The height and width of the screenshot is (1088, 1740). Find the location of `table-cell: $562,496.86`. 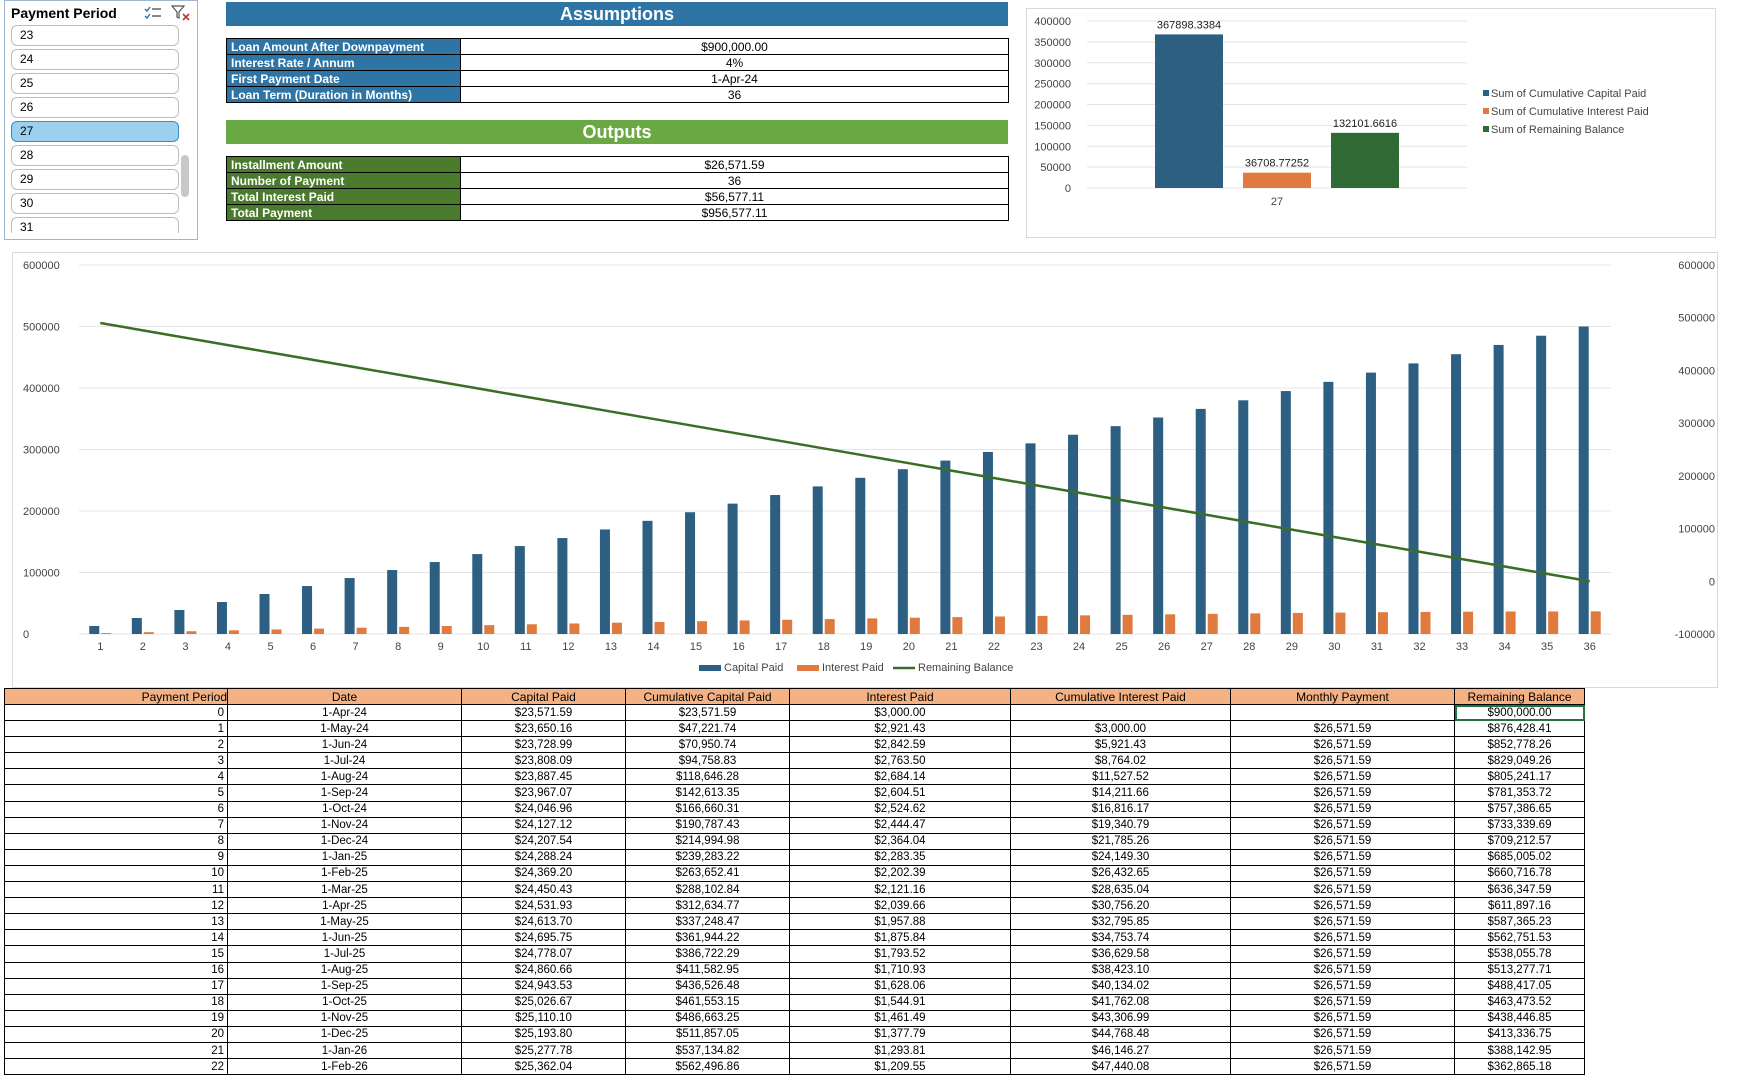

table-cell: $562,496.86 is located at coordinates (707, 1067).